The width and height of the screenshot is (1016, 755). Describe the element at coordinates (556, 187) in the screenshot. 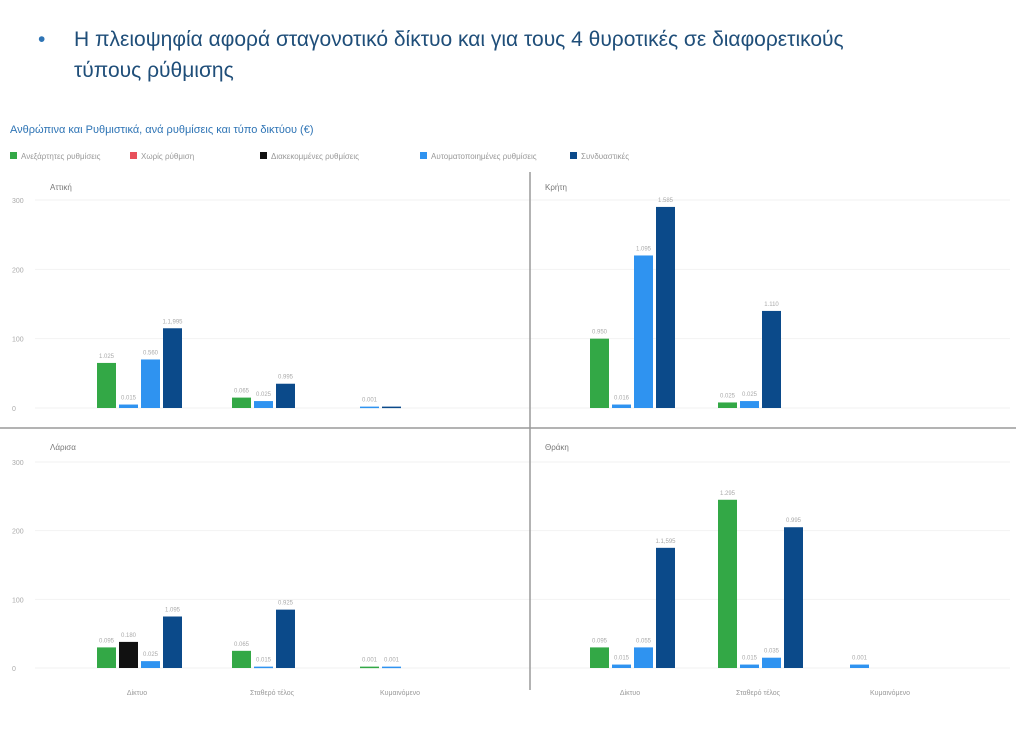

I see `panel-title-1: Κρήτη` at that location.